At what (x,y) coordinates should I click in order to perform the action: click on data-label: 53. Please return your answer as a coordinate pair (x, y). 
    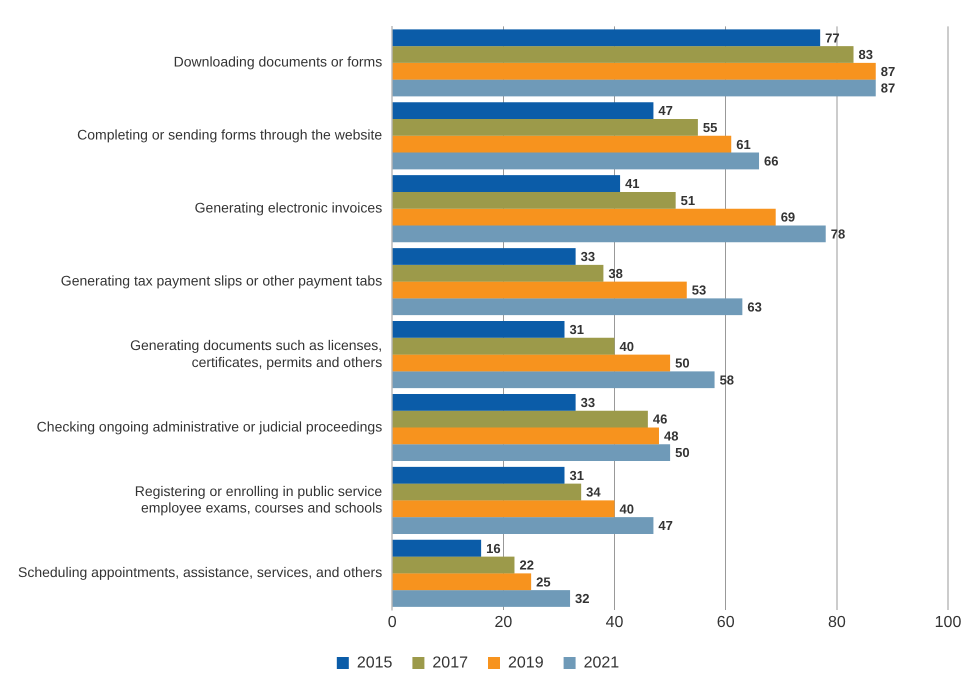
    Looking at the image, I should click on (699, 290).